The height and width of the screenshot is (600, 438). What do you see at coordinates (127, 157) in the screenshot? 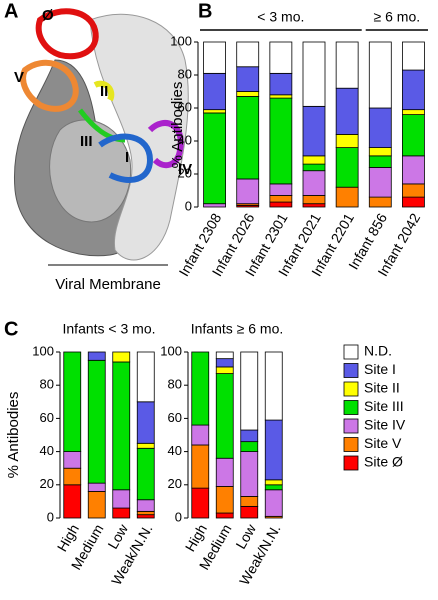
I see `site-label: I` at bounding box center [127, 157].